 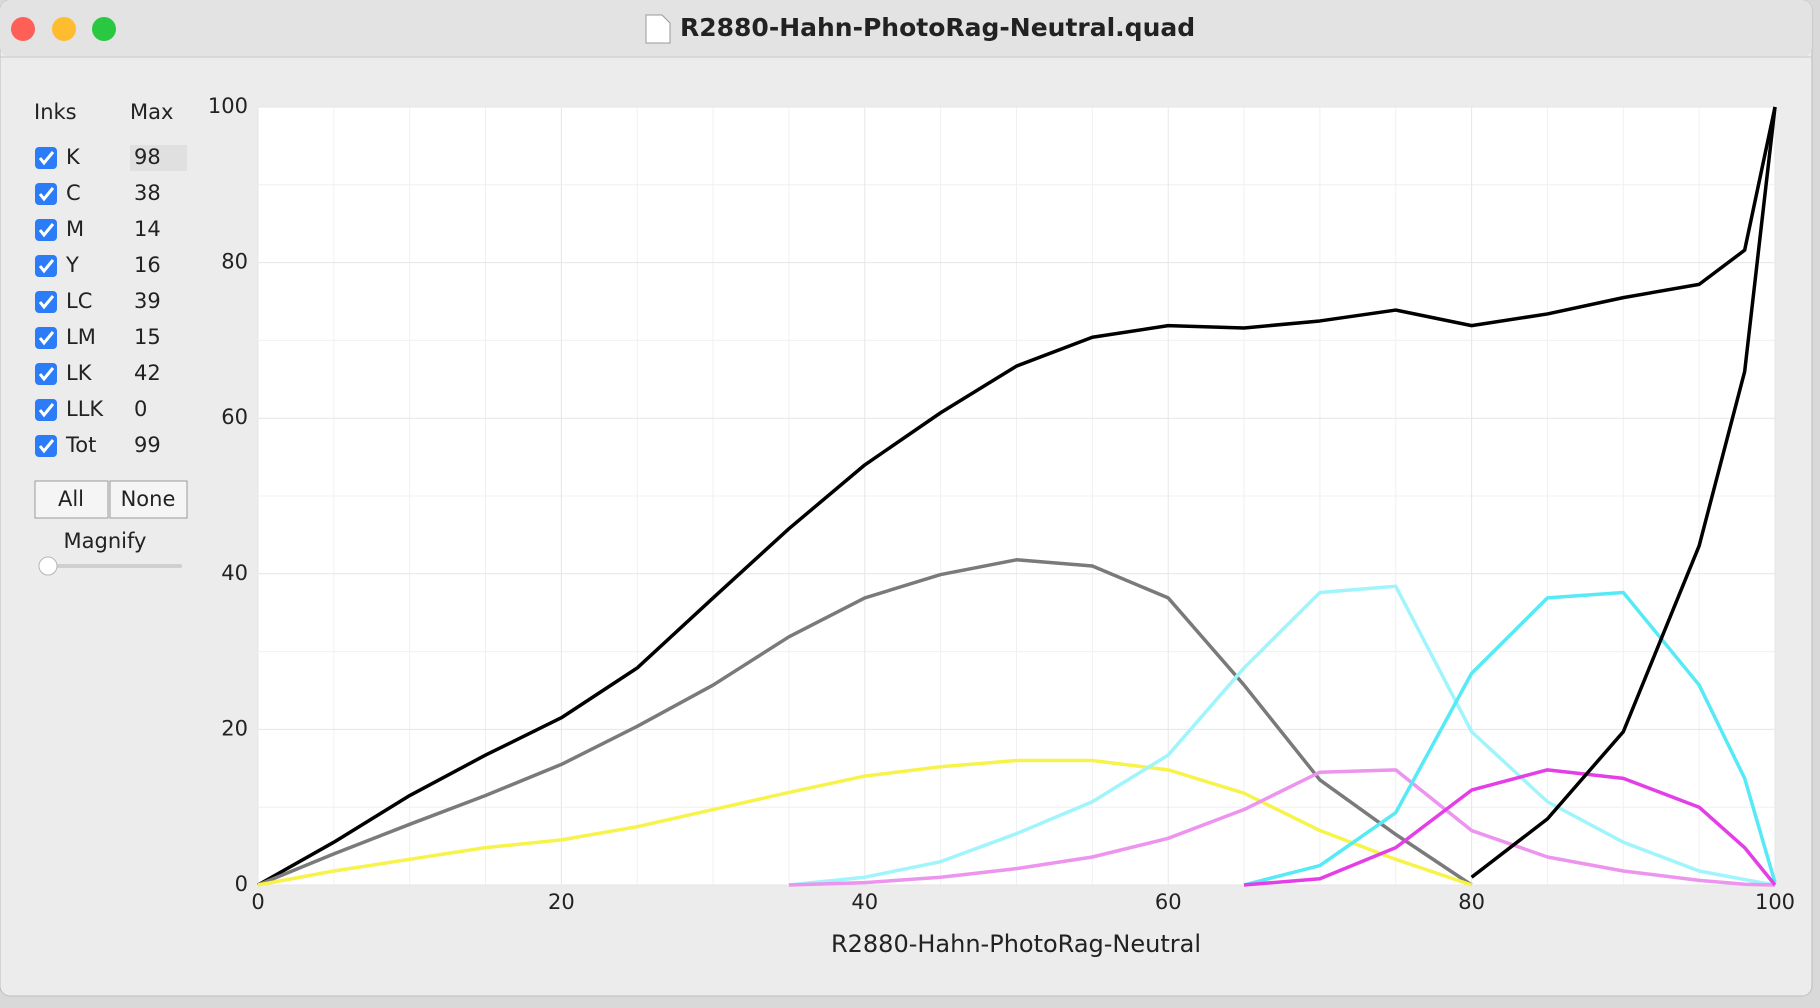 I want to click on ink-max: 39, so click(x=147, y=301).